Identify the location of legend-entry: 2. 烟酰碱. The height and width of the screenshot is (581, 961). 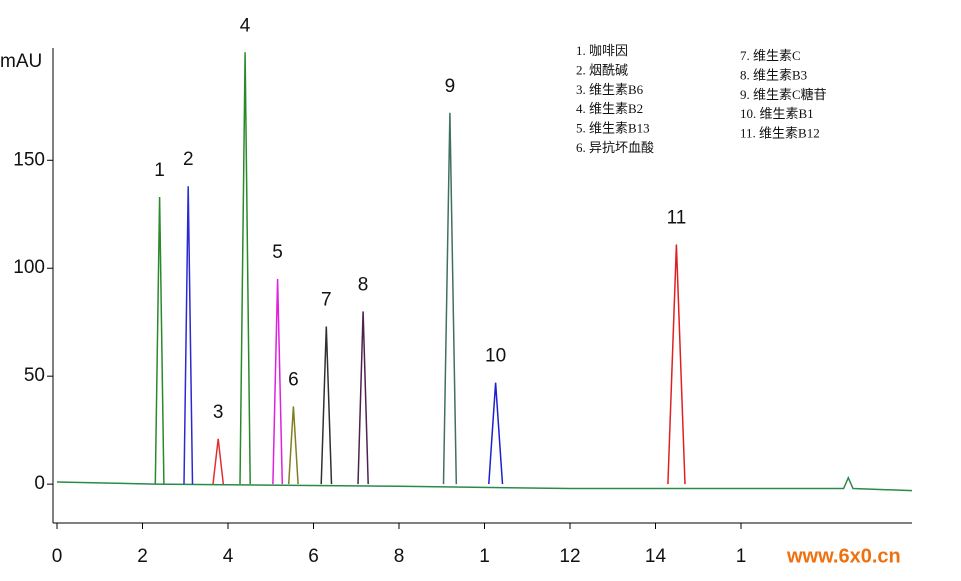
(602, 69).